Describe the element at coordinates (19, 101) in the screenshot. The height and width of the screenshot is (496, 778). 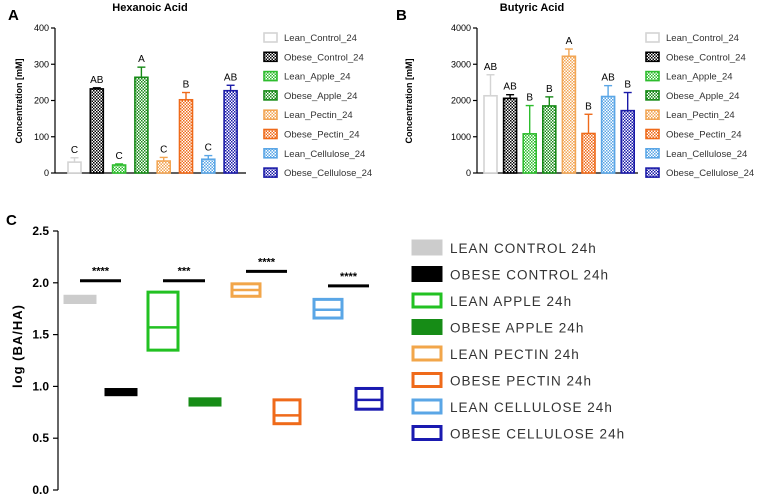
I see `panel-a-ylabel: Concentration [mM]` at that location.